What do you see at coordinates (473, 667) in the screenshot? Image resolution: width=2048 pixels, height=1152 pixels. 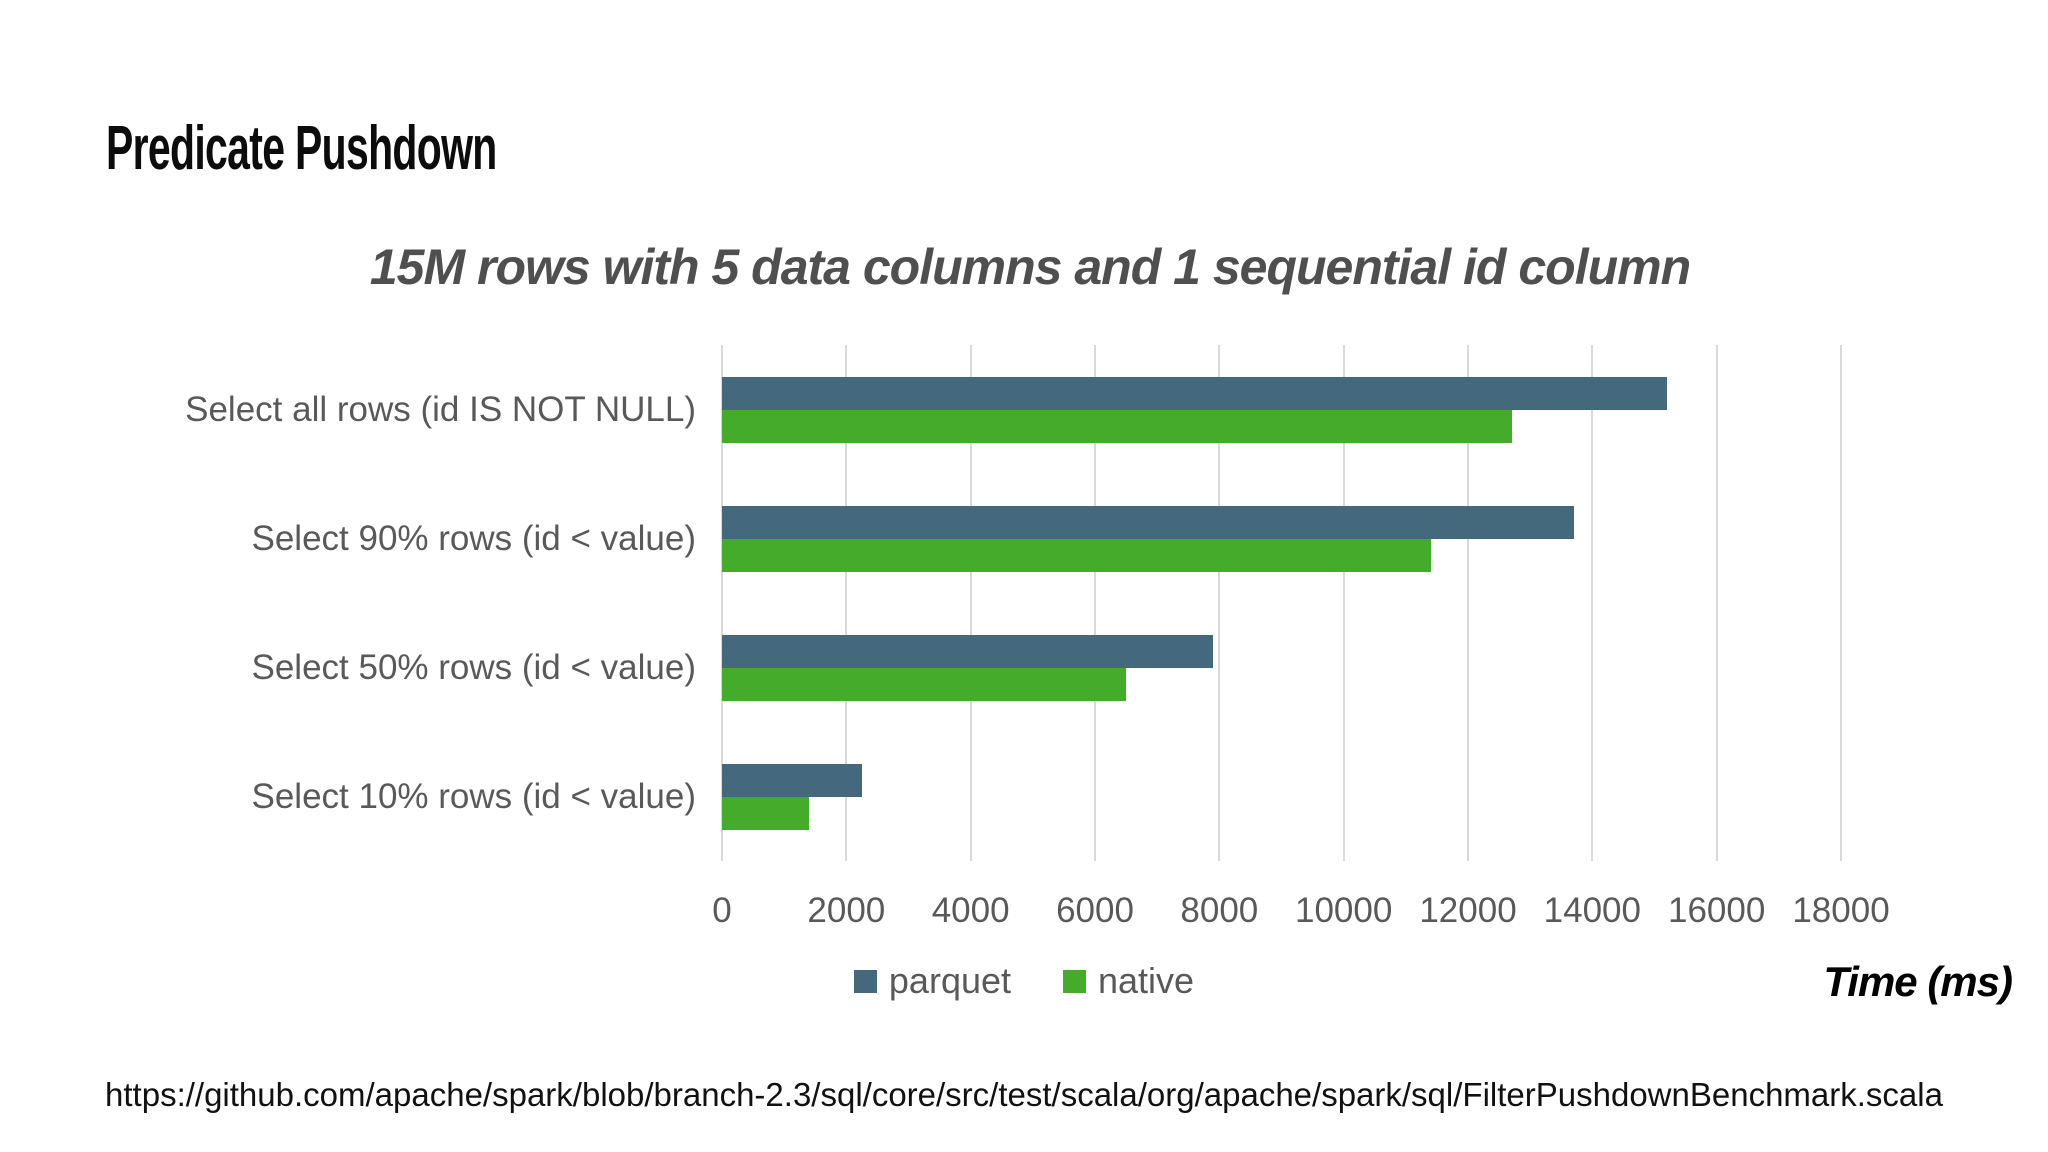 I see `category-label: Select 50% rows (id < value)` at bounding box center [473, 667].